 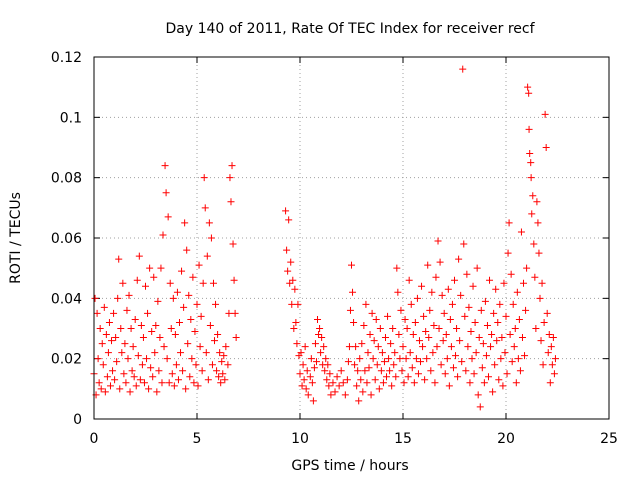 What do you see at coordinates (506, 439) in the screenshot?
I see `x-tick-label: 20` at bounding box center [506, 439].